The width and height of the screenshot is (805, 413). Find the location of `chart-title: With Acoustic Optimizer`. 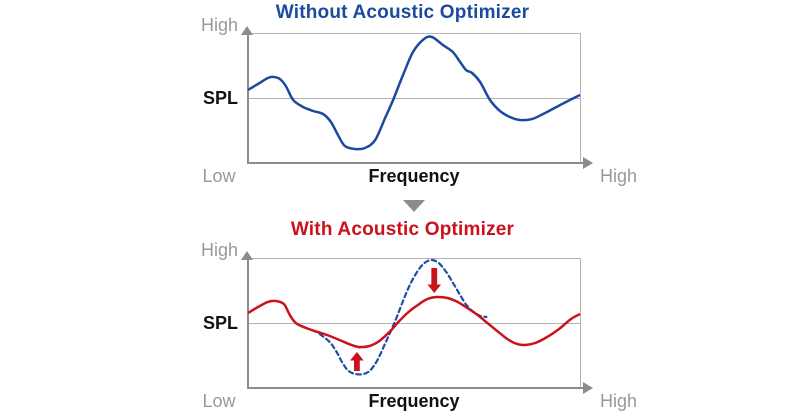

chart-title: With Acoustic Optimizer is located at coordinates (402, 229).